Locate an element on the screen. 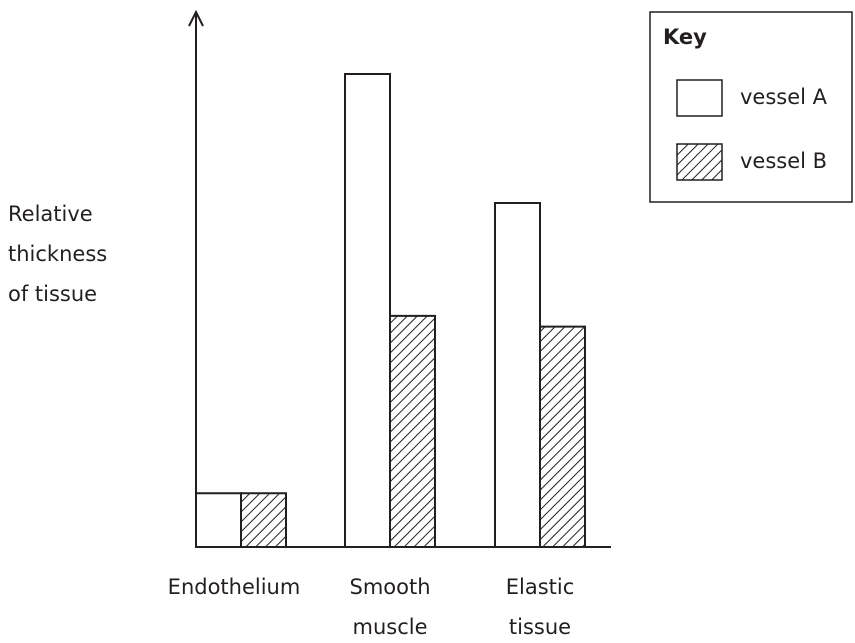  x-tick-label: Smooth muscle is located at coordinates (389, 607).